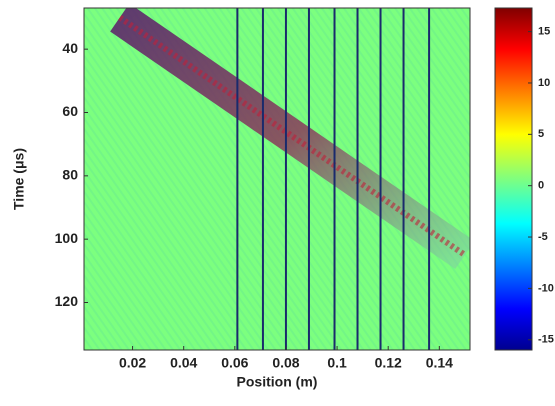  I want to click on colorbar-tick-label: 0, so click(541, 186).